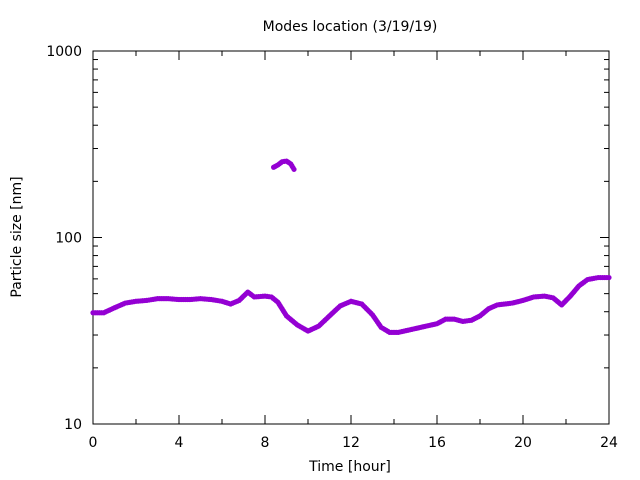 The image size is (640, 480). Describe the element at coordinates (17, 236) in the screenshot. I see `y-axis-label: Particle size [nm]` at that location.